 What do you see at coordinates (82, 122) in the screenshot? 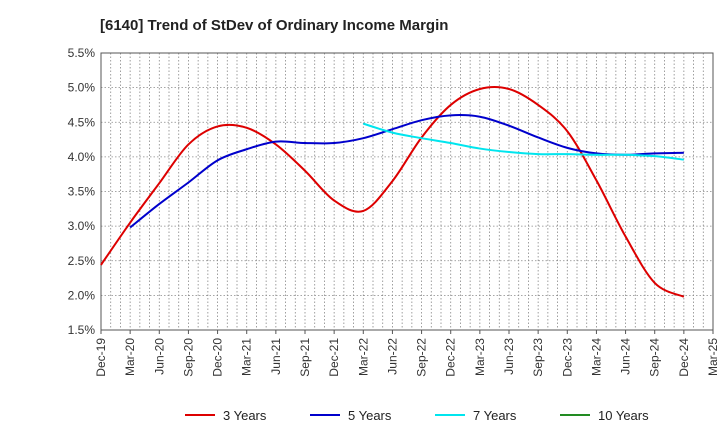
I see `y-tick-label: 4.5%` at bounding box center [82, 122].